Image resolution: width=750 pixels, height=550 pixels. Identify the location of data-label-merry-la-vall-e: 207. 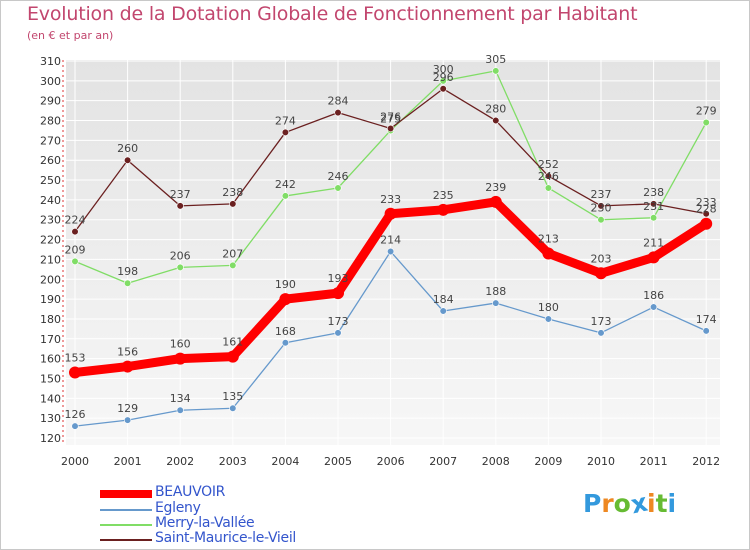
(232, 253).